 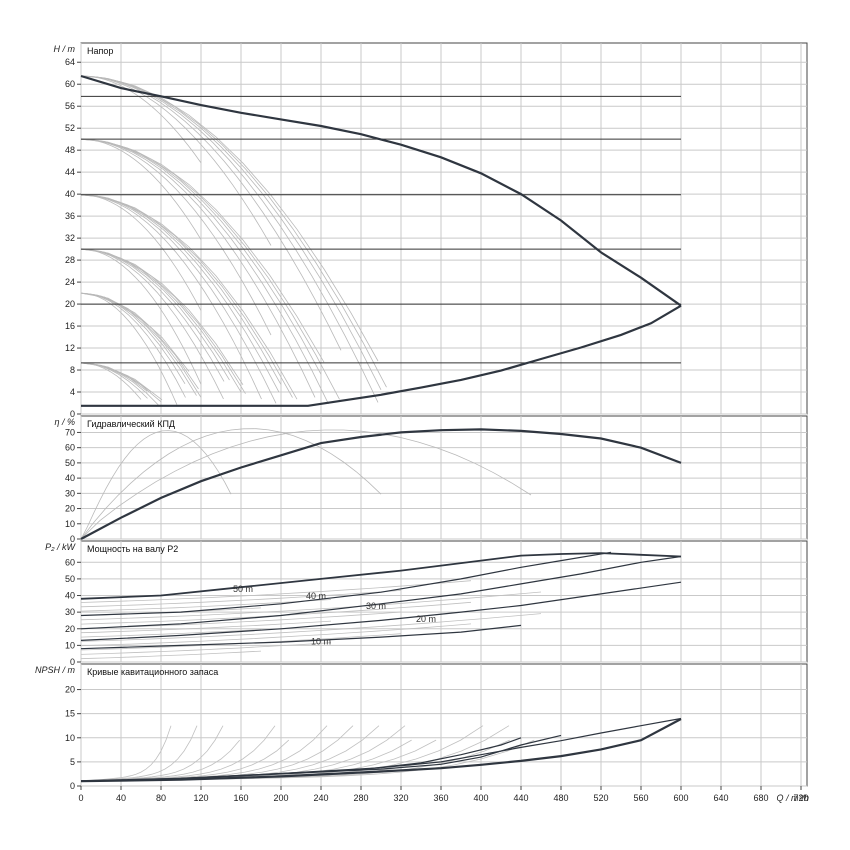 I want to click on panel-frame-power, so click(x=444, y=601).